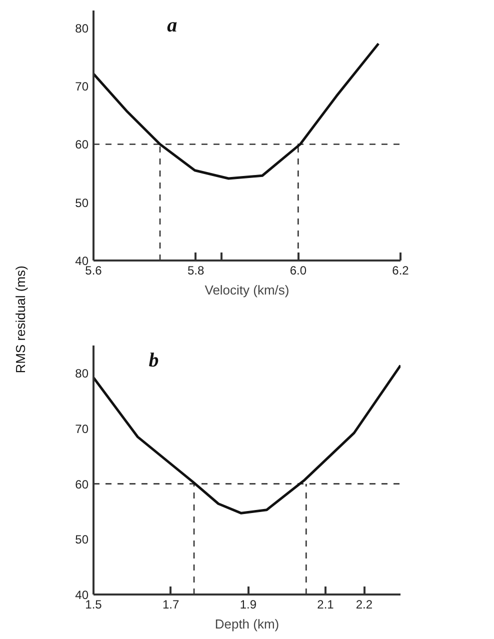  Describe the element at coordinates (248, 605) in the screenshot. I see `x-tick-label: 1.9` at that location.